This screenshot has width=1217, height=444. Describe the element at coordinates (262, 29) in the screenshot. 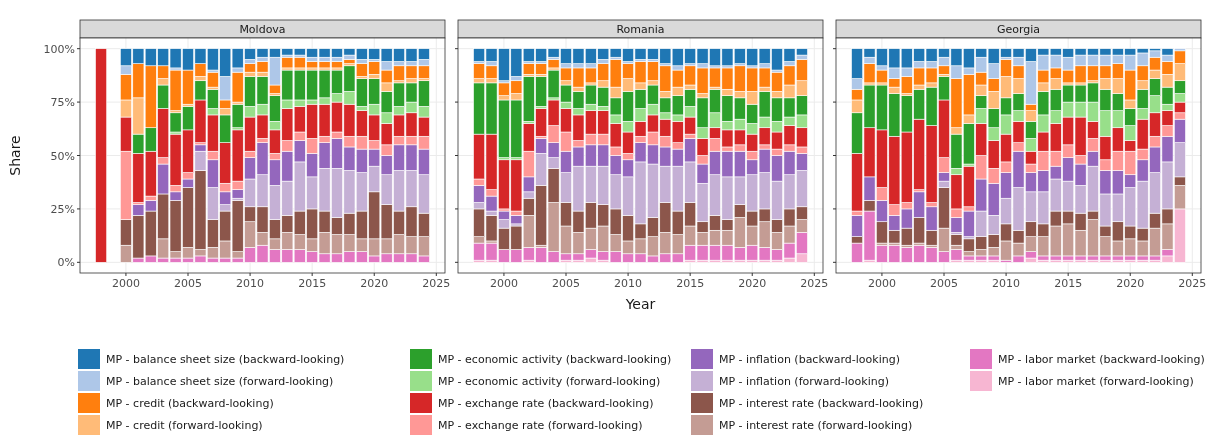

I see `chart-title: Moldova` at that location.